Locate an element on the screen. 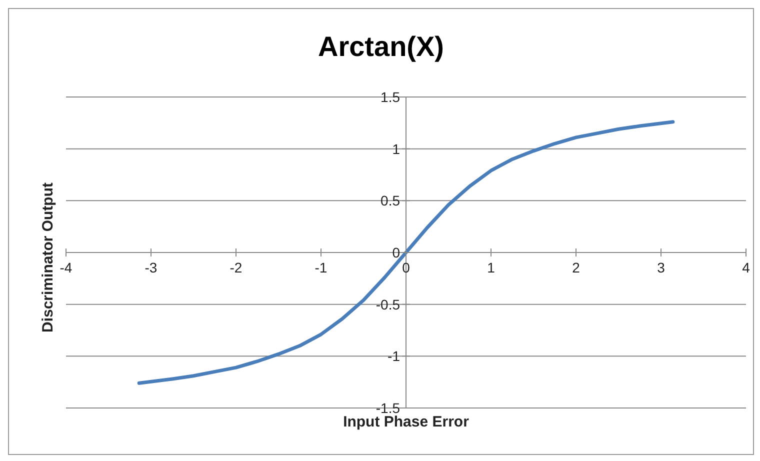  y-tick-label: -1.5 is located at coordinates (388, 408).